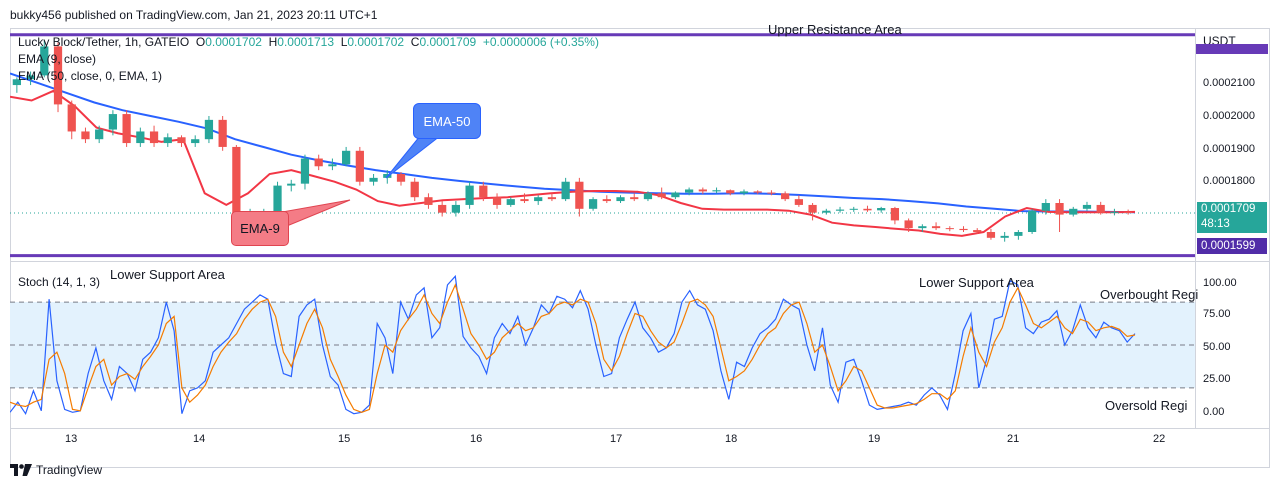  What do you see at coordinates (874, 439) in the screenshot?
I see `time-tick: 19` at bounding box center [874, 439].